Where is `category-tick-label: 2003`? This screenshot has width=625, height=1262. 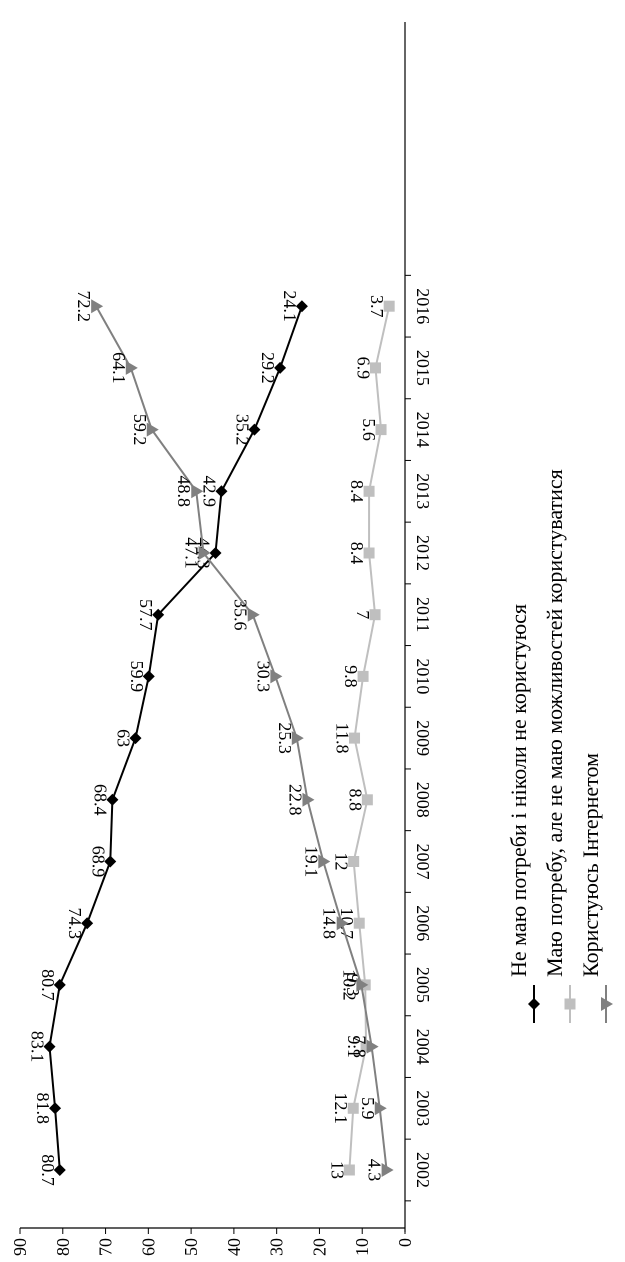
category-tick-label: 2003 is located at coordinates (423, 1108).